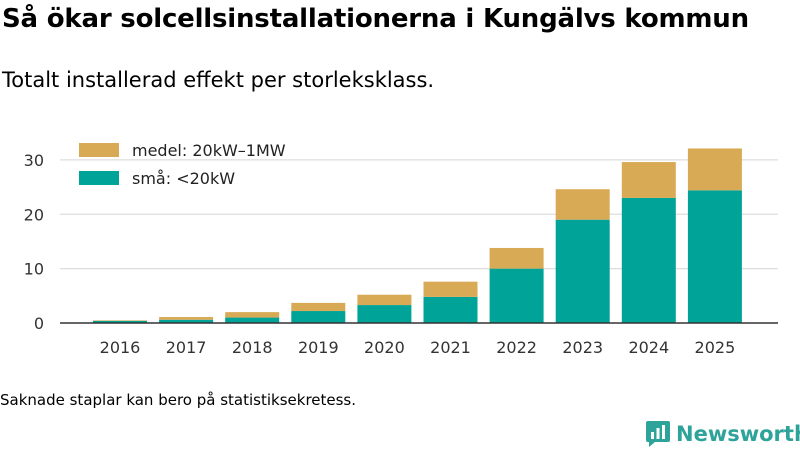  I want to click on x-tick-label: 2021, so click(450, 347).